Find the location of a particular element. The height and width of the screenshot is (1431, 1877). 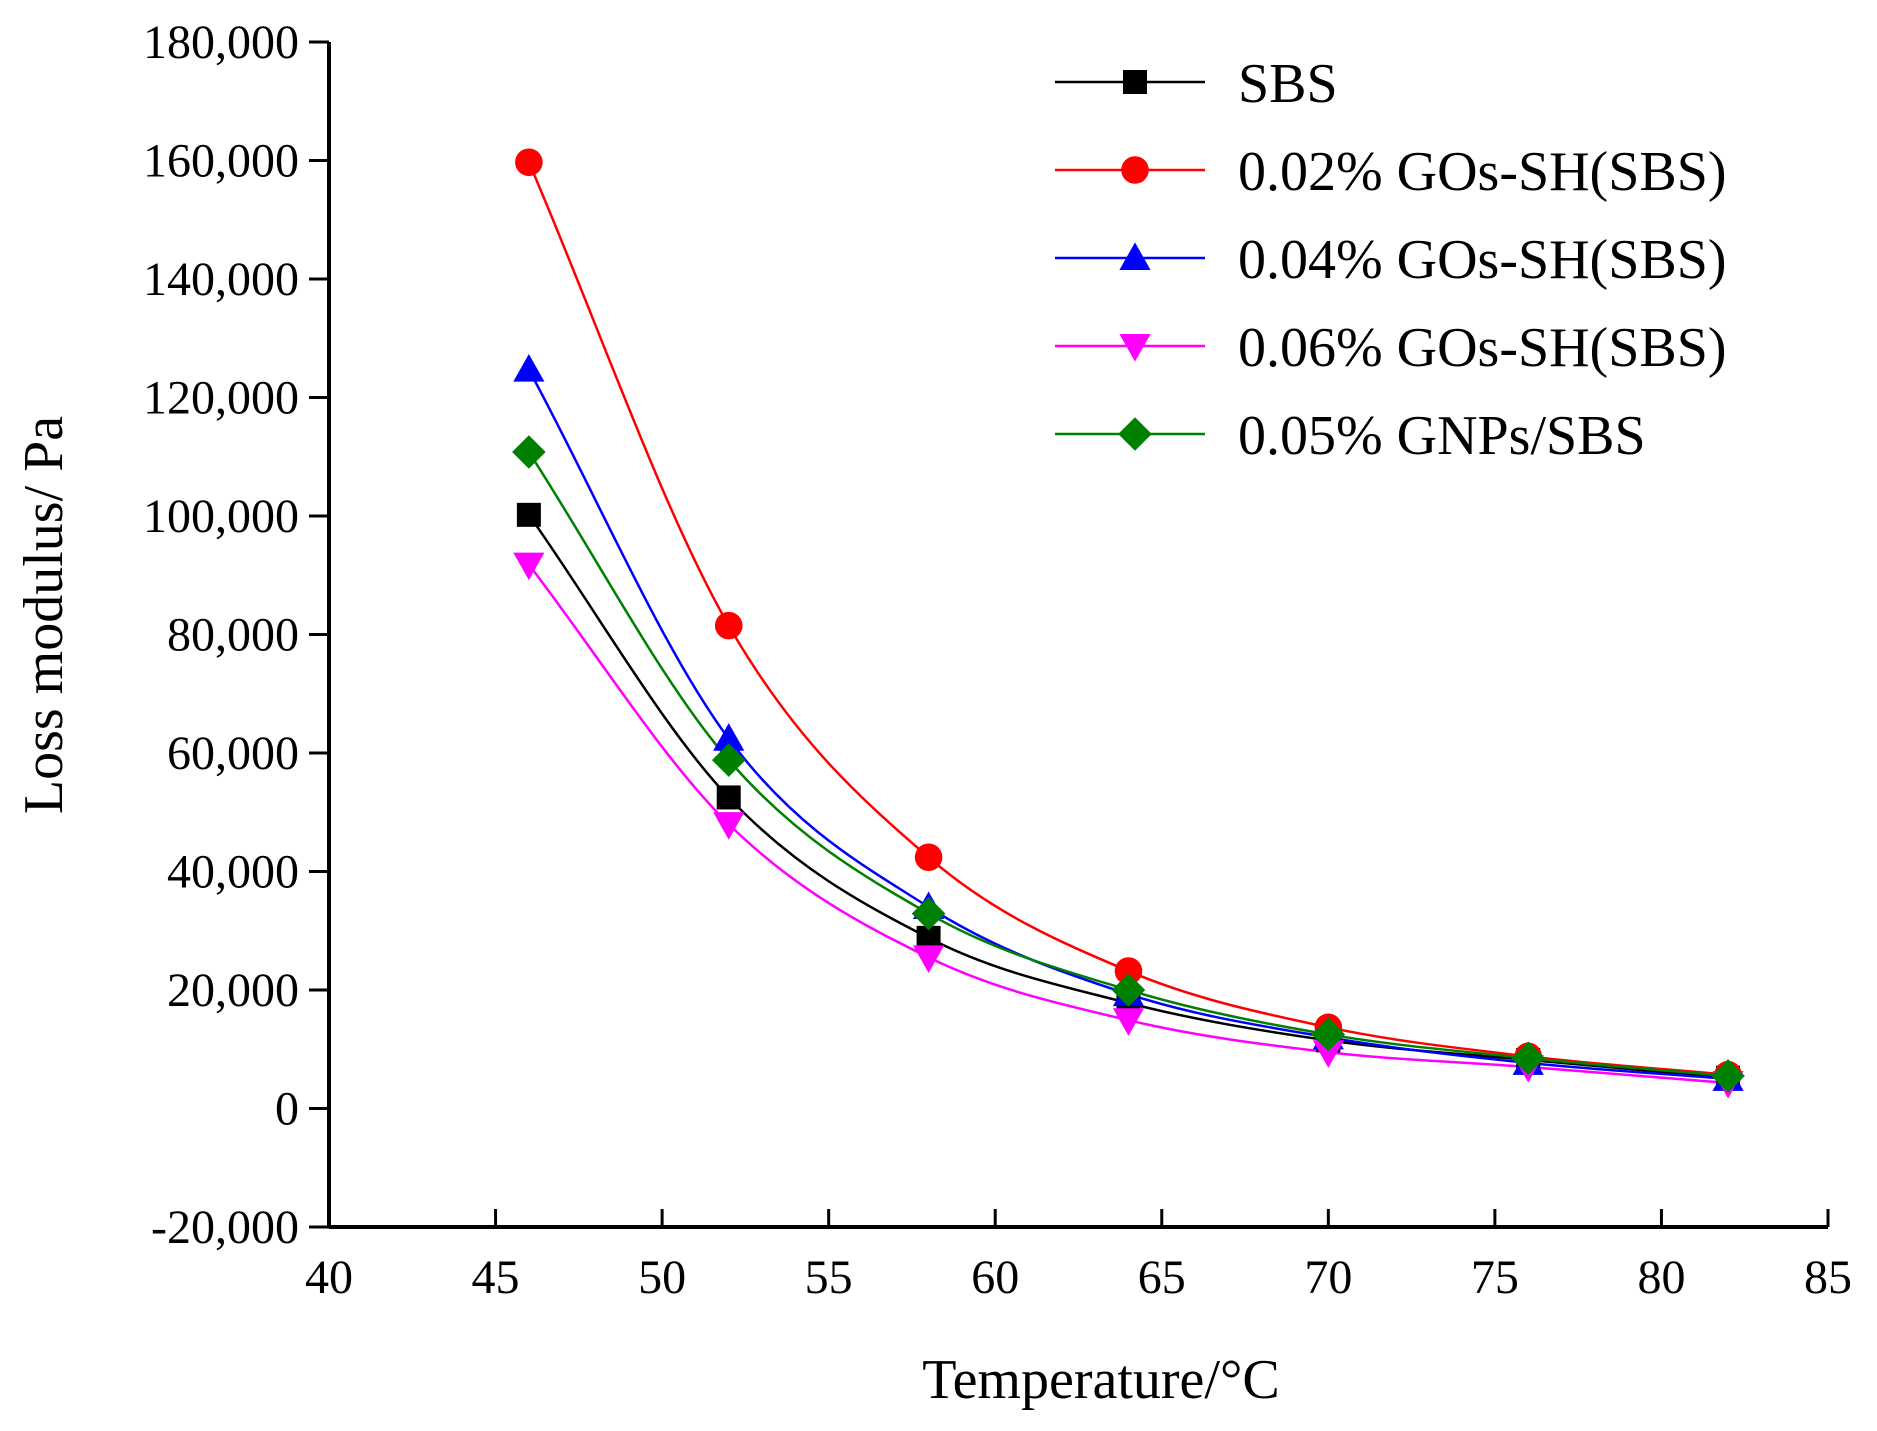

x-tick-label: 75 is located at coordinates (1495, 1277).